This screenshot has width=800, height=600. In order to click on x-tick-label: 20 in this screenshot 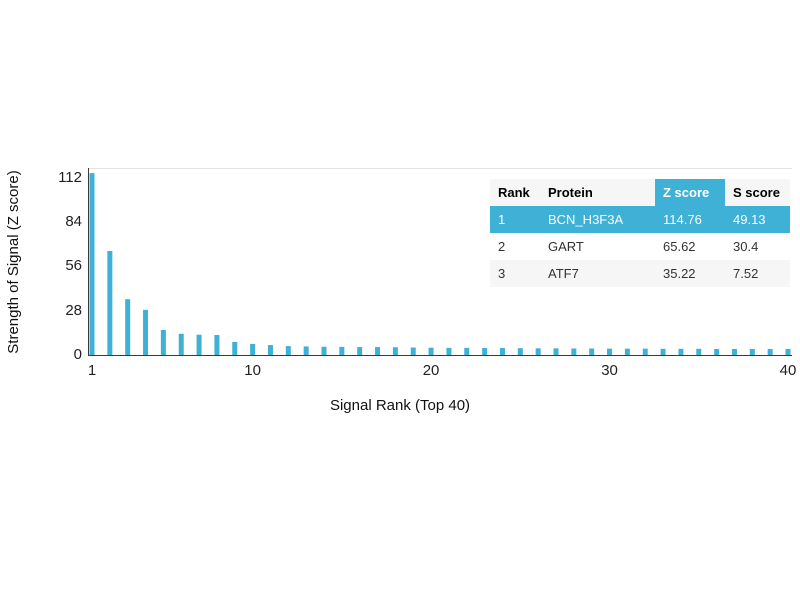, I will do `click(431, 370)`.